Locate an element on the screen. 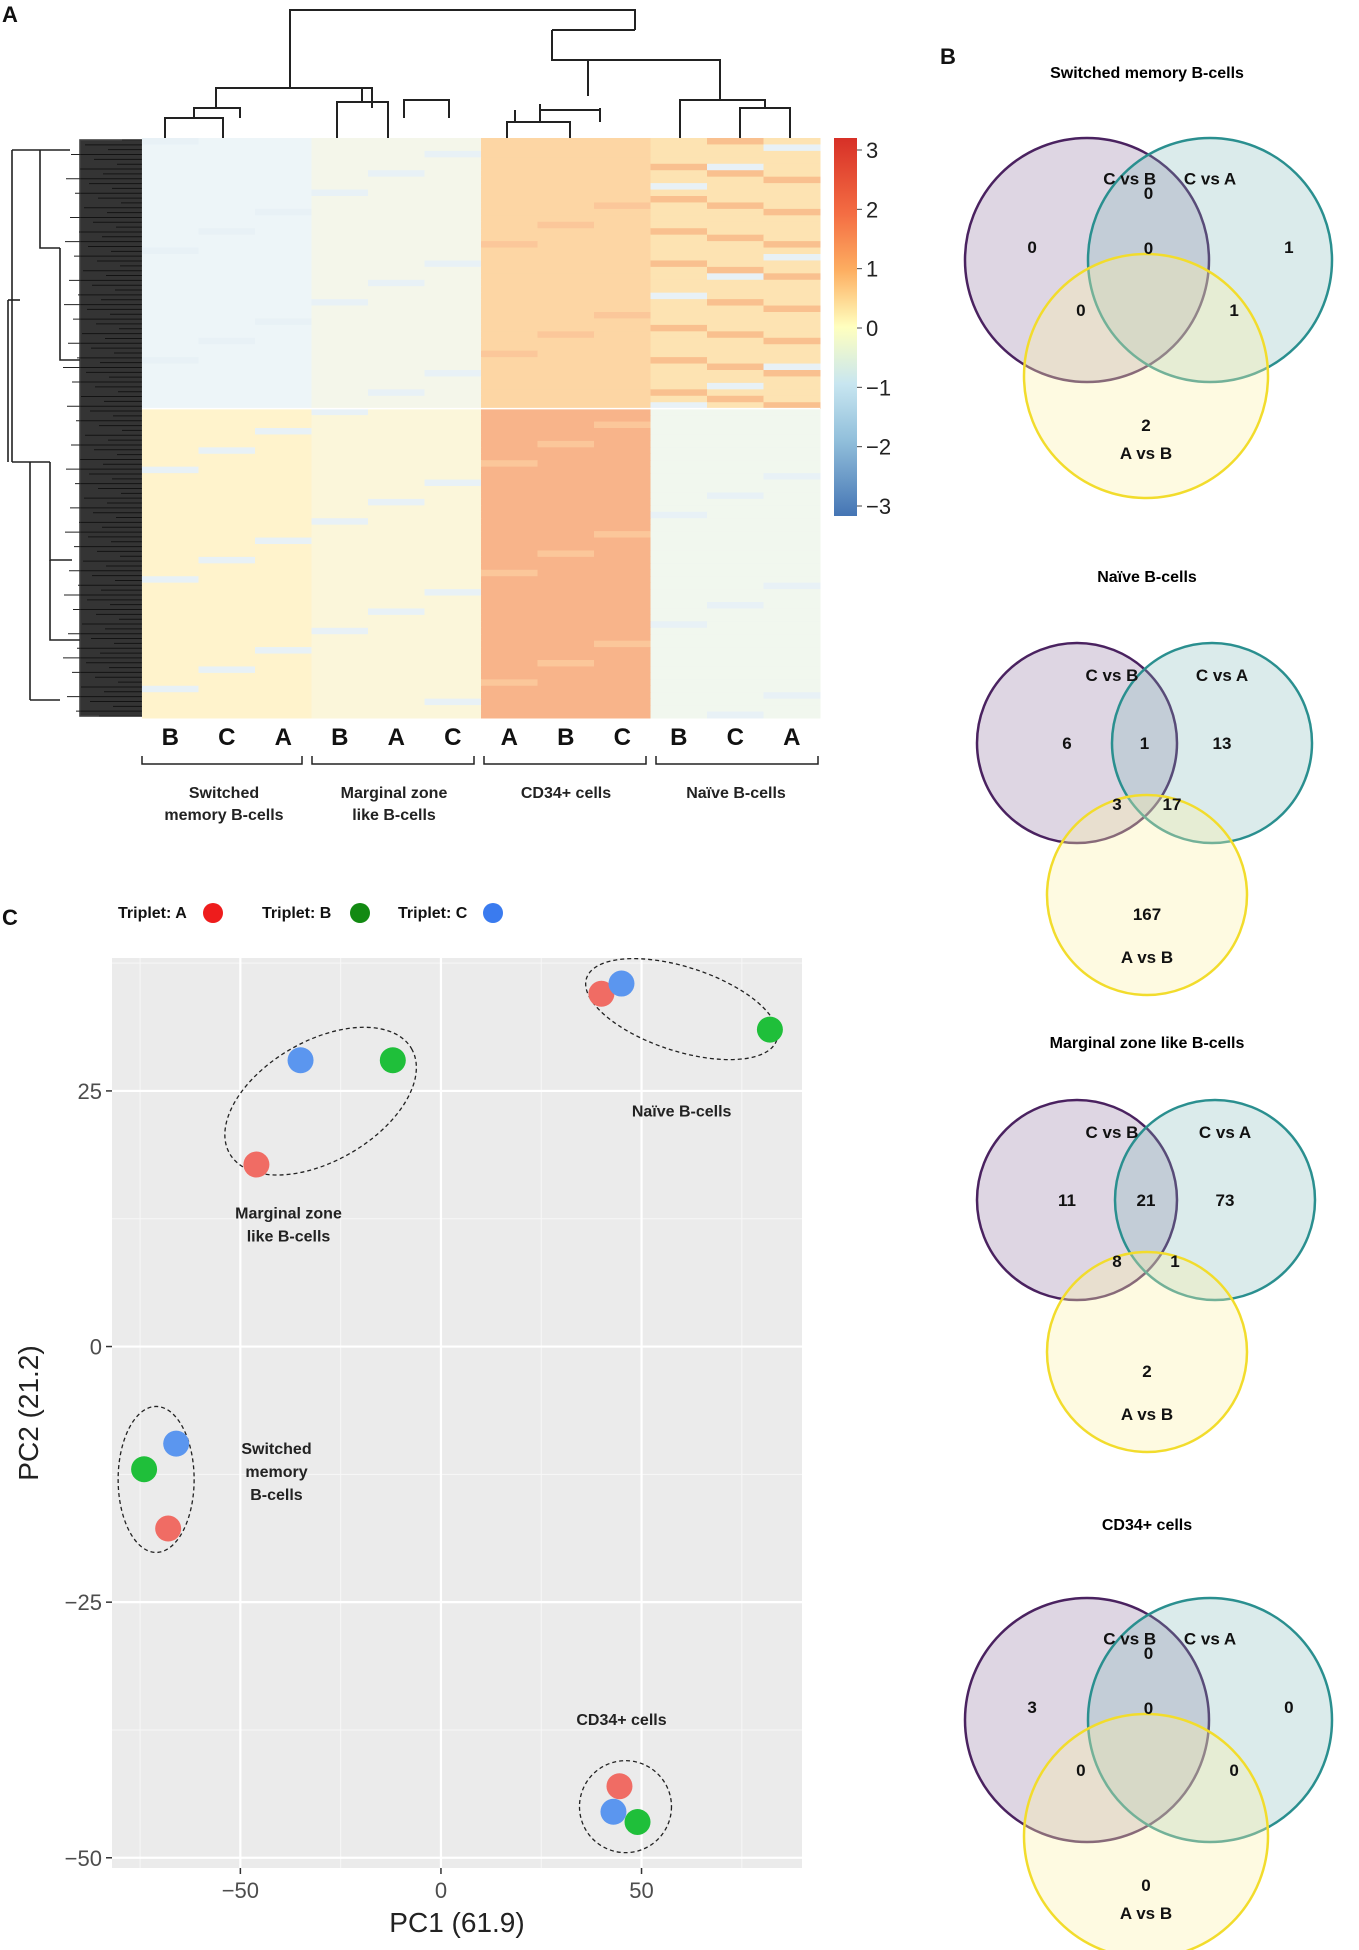 The width and height of the screenshot is (1359, 1950). venn-count-all: 0 is located at coordinates (1148, 1708).